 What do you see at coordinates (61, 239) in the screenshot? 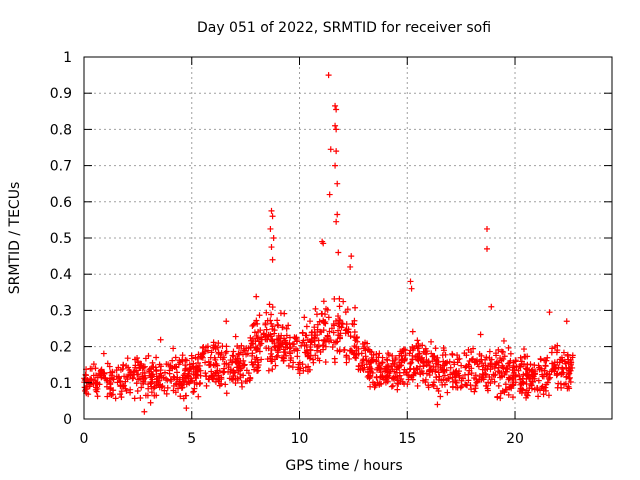
I see `y-tick-label: 0.5` at bounding box center [61, 239].